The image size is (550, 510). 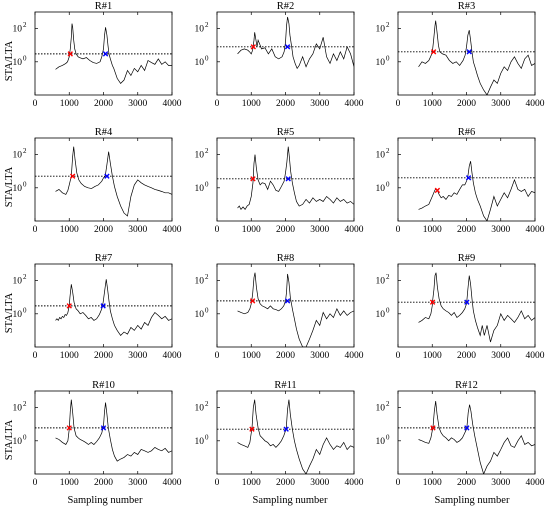 I want to click on panel-6-xtick-label: 0, so click(x=398, y=230).